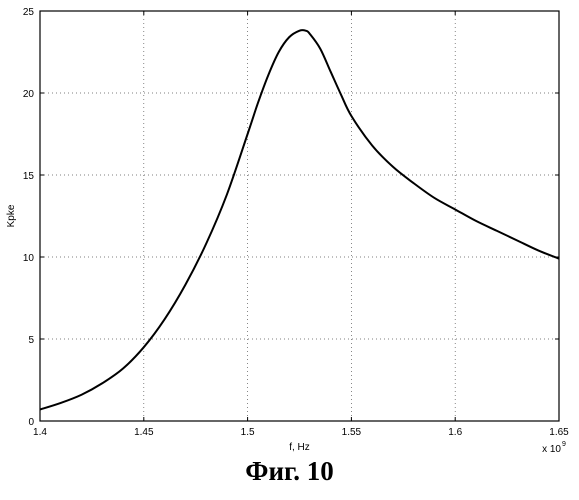  What do you see at coordinates (40, 432) in the screenshot?
I see `x-tick-label: 1.4` at bounding box center [40, 432].